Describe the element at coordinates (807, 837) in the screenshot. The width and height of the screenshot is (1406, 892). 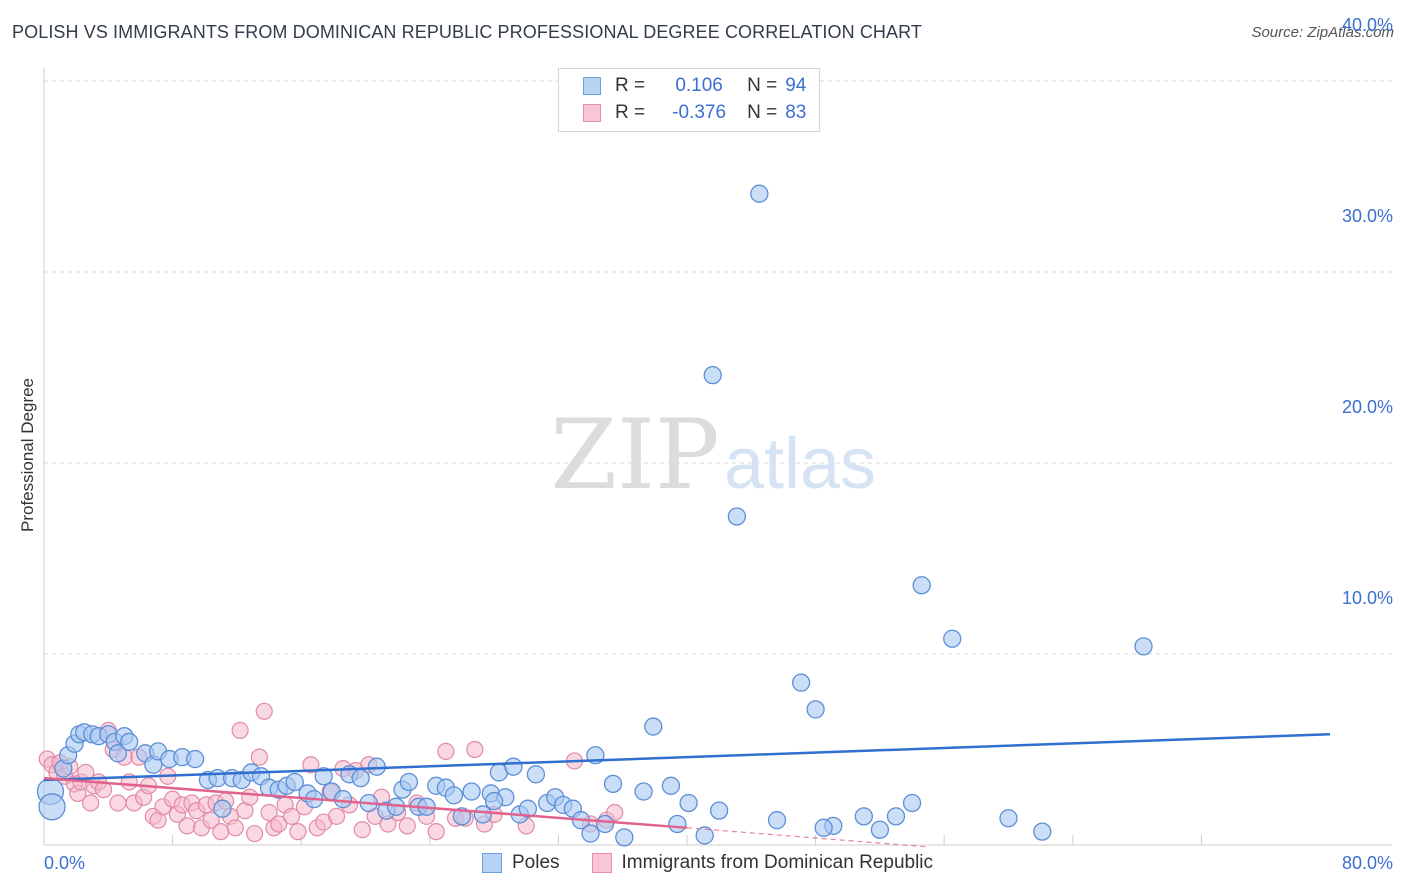
I see `trend-line-immigrants-extension` at that location.